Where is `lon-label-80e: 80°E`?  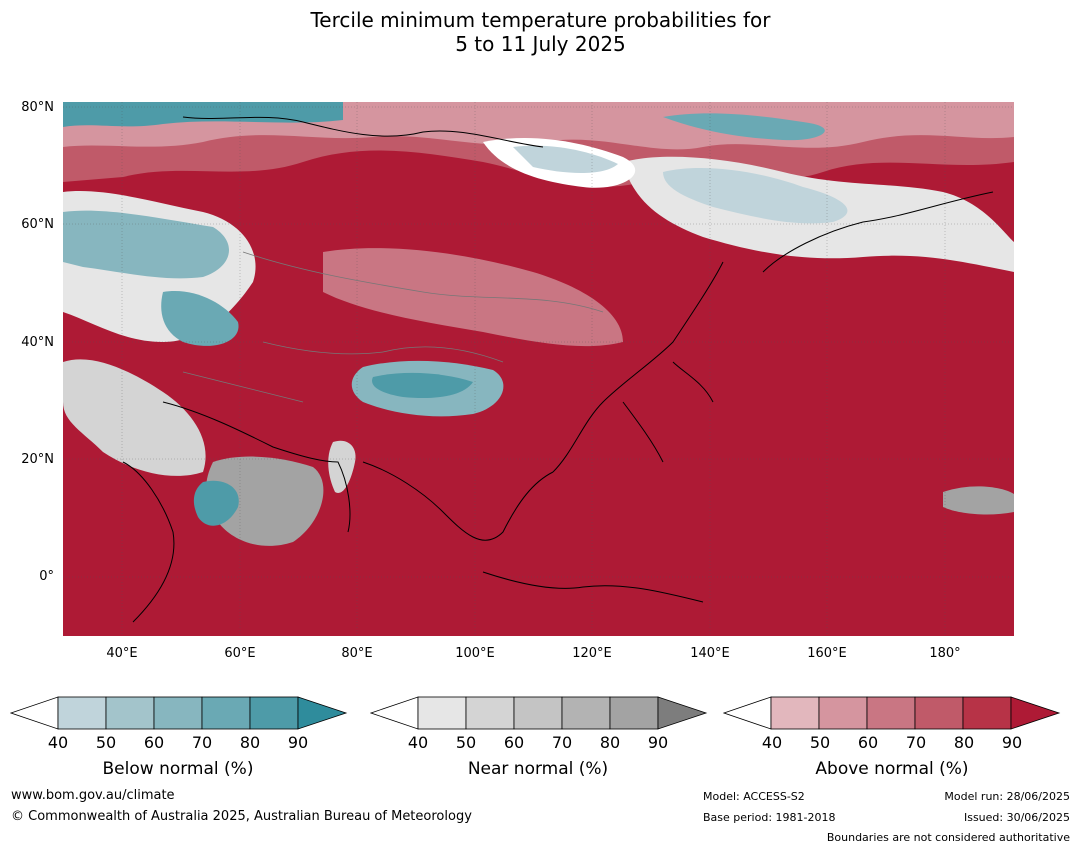
lon-label-80e: 80°E is located at coordinates (357, 653).